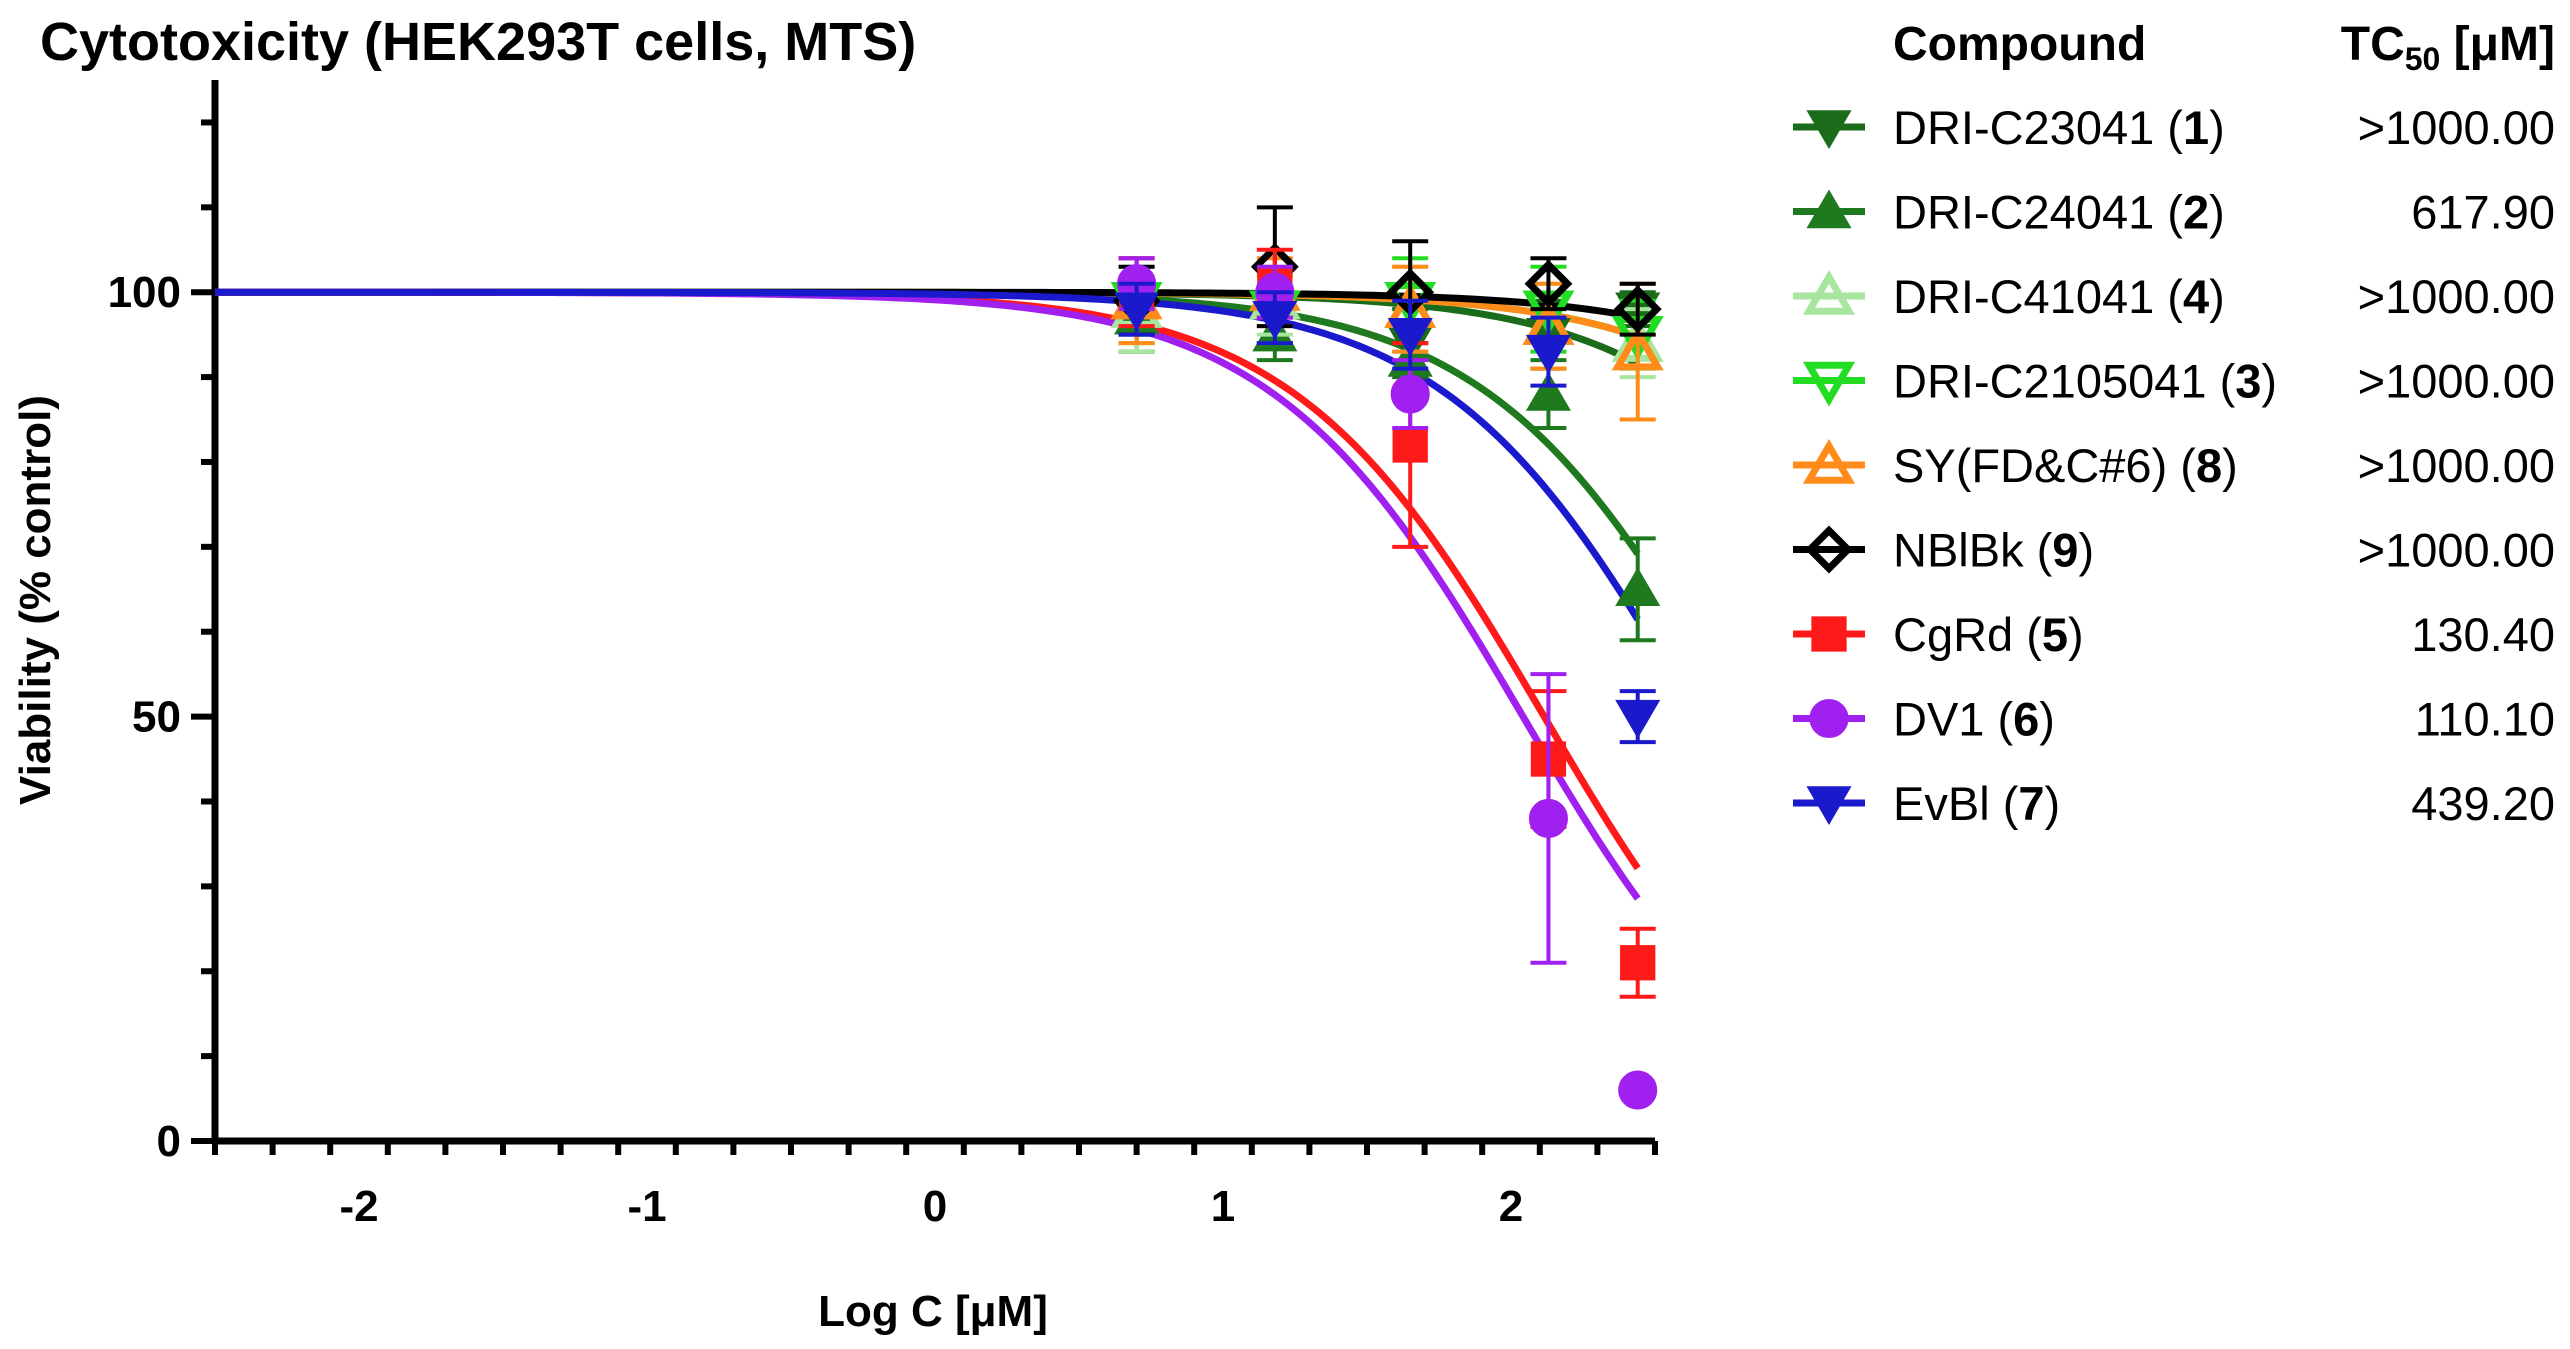 The width and height of the screenshot is (2570, 1349). I want to click on legend-number: 6, so click(2026, 719).